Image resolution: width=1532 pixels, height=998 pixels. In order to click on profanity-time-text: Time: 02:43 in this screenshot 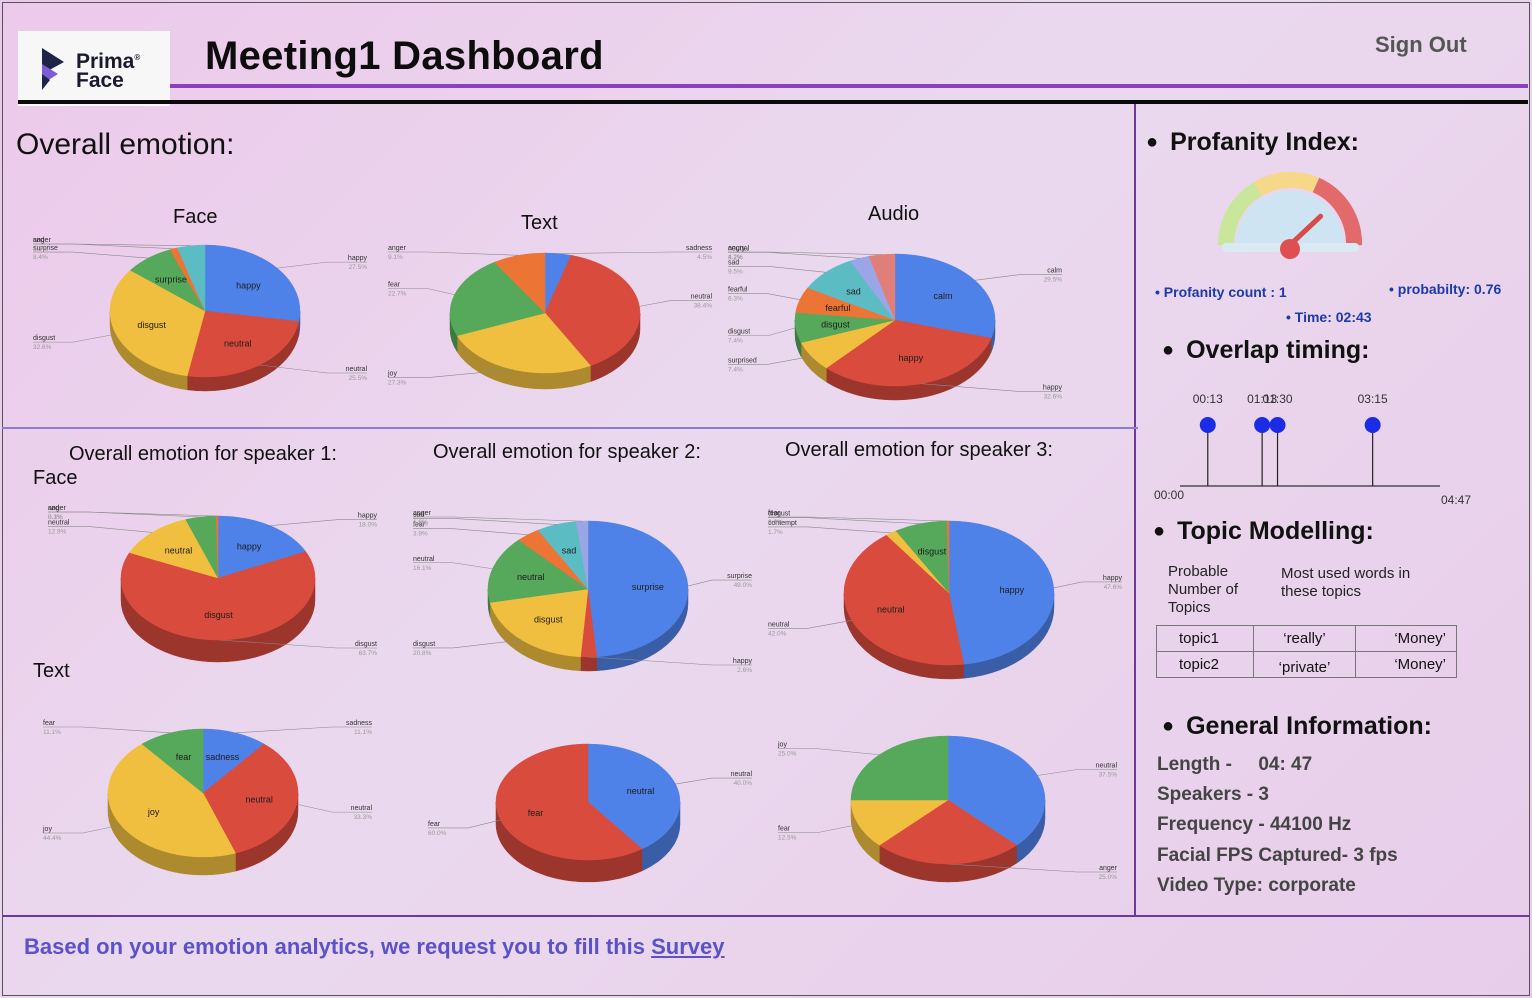, I will do `click(1333, 317)`.